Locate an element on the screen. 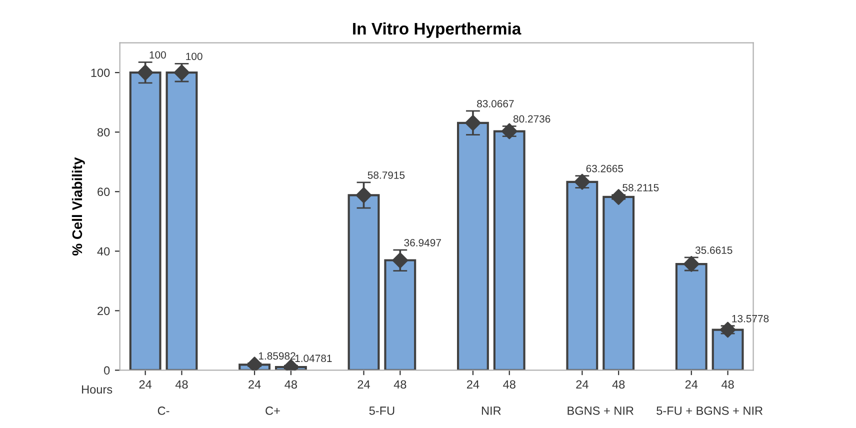 This screenshot has height=428, width=856. y-axis-title: % Cell Viability is located at coordinates (78, 206).